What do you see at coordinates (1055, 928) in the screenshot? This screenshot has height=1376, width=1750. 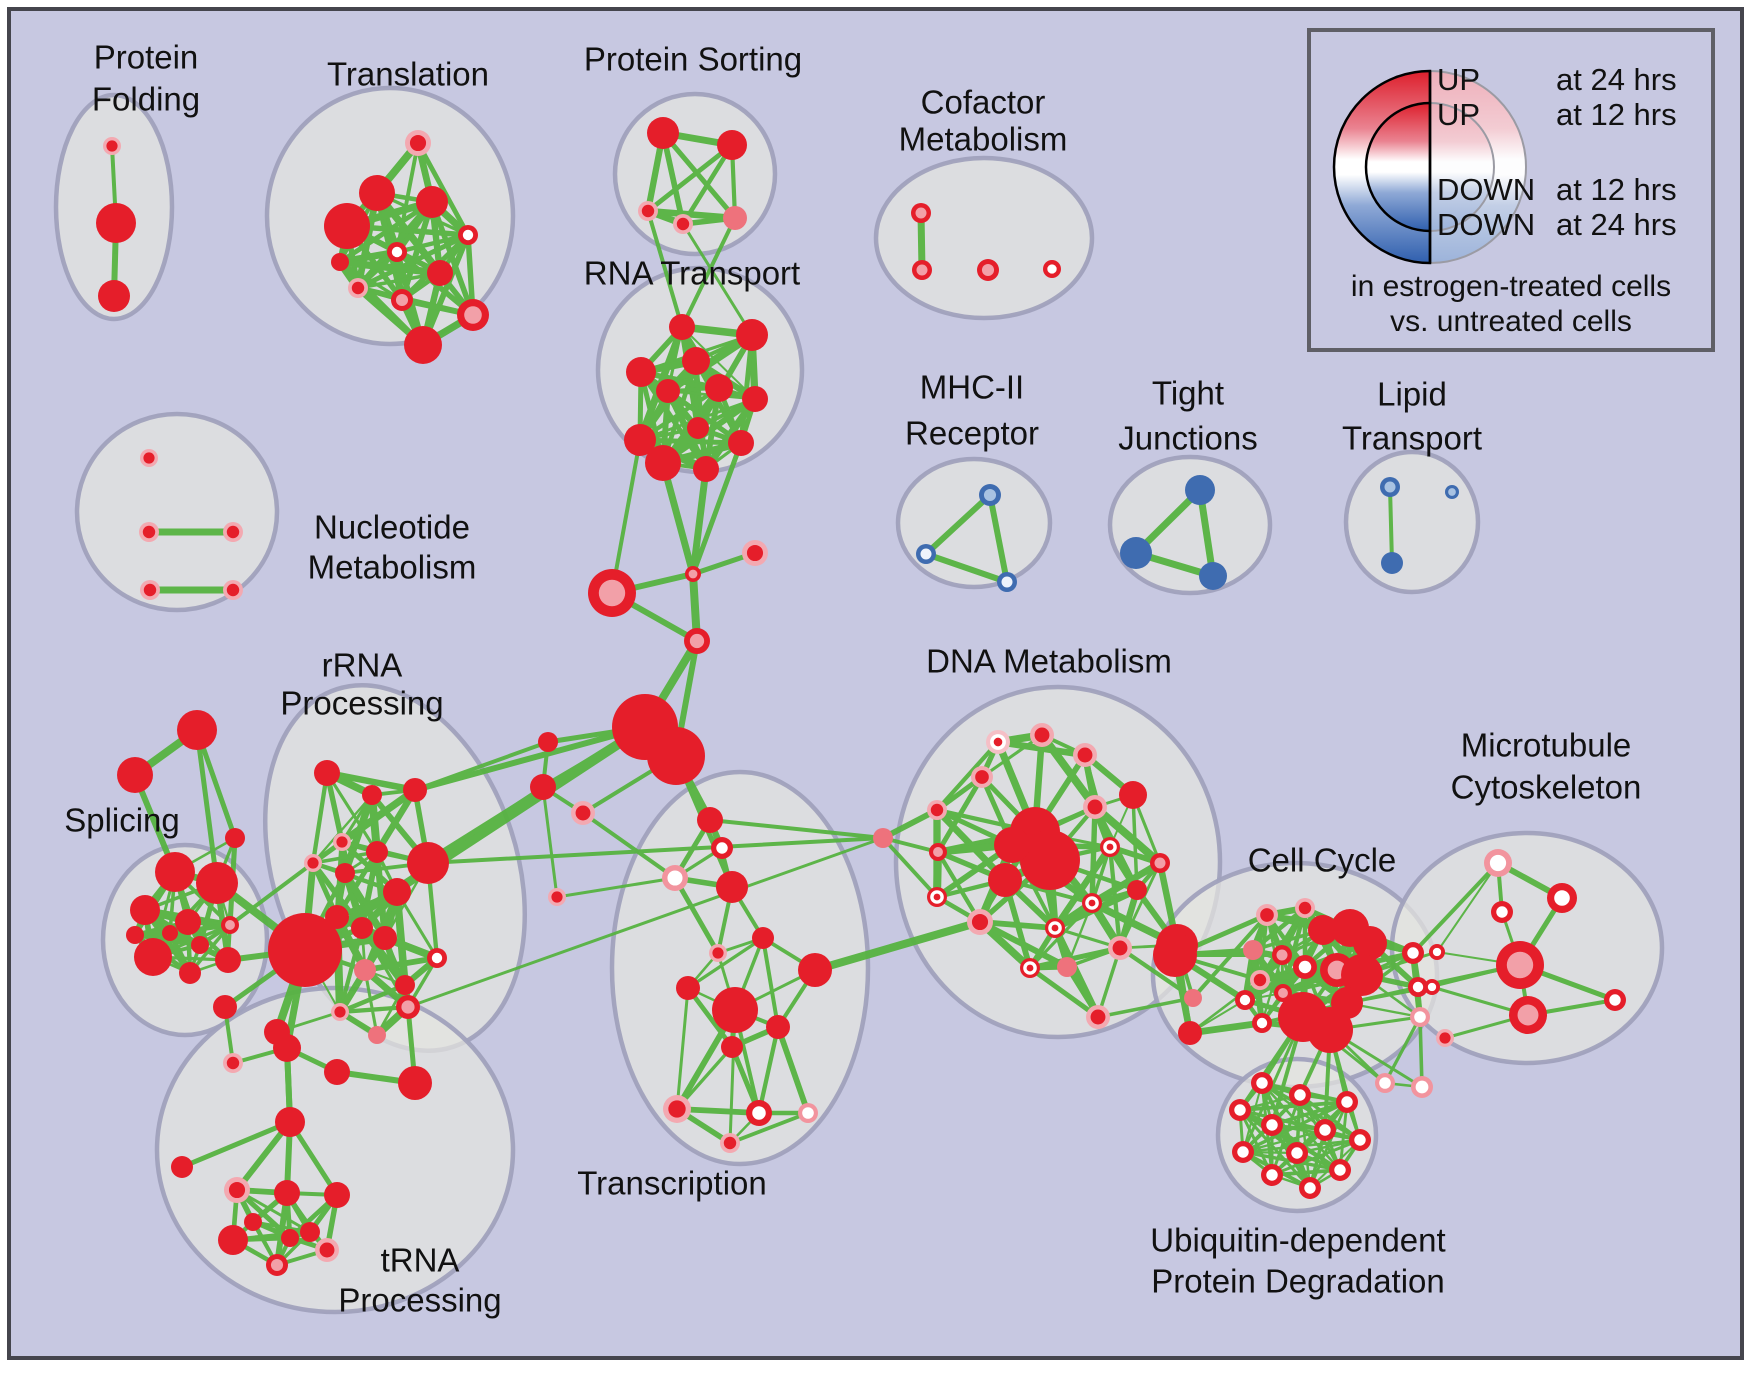 I see `node-circle-dna-17-core` at bounding box center [1055, 928].